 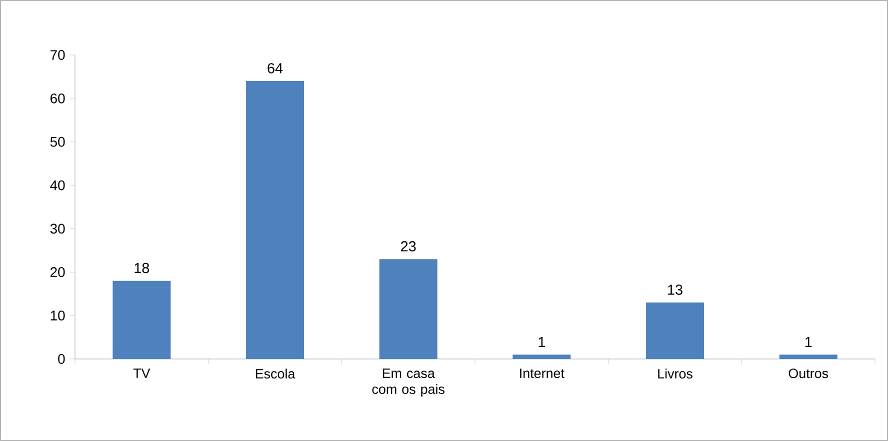 What do you see at coordinates (57, 141) in the screenshot?
I see `y-tick-label: 50` at bounding box center [57, 141].